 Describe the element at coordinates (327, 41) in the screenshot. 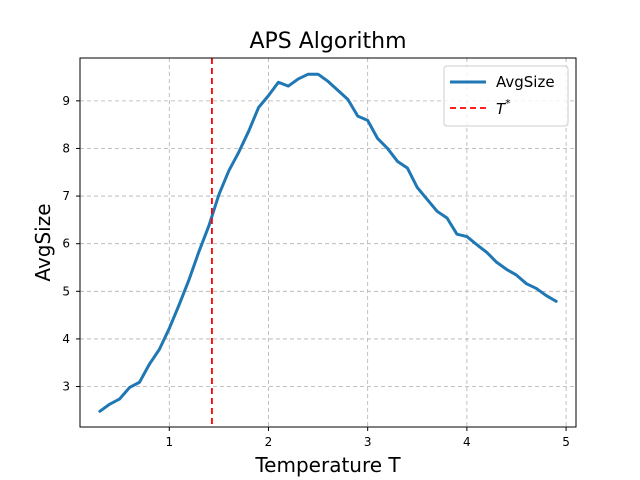

I see `chart-title: APS Algorithm` at that location.